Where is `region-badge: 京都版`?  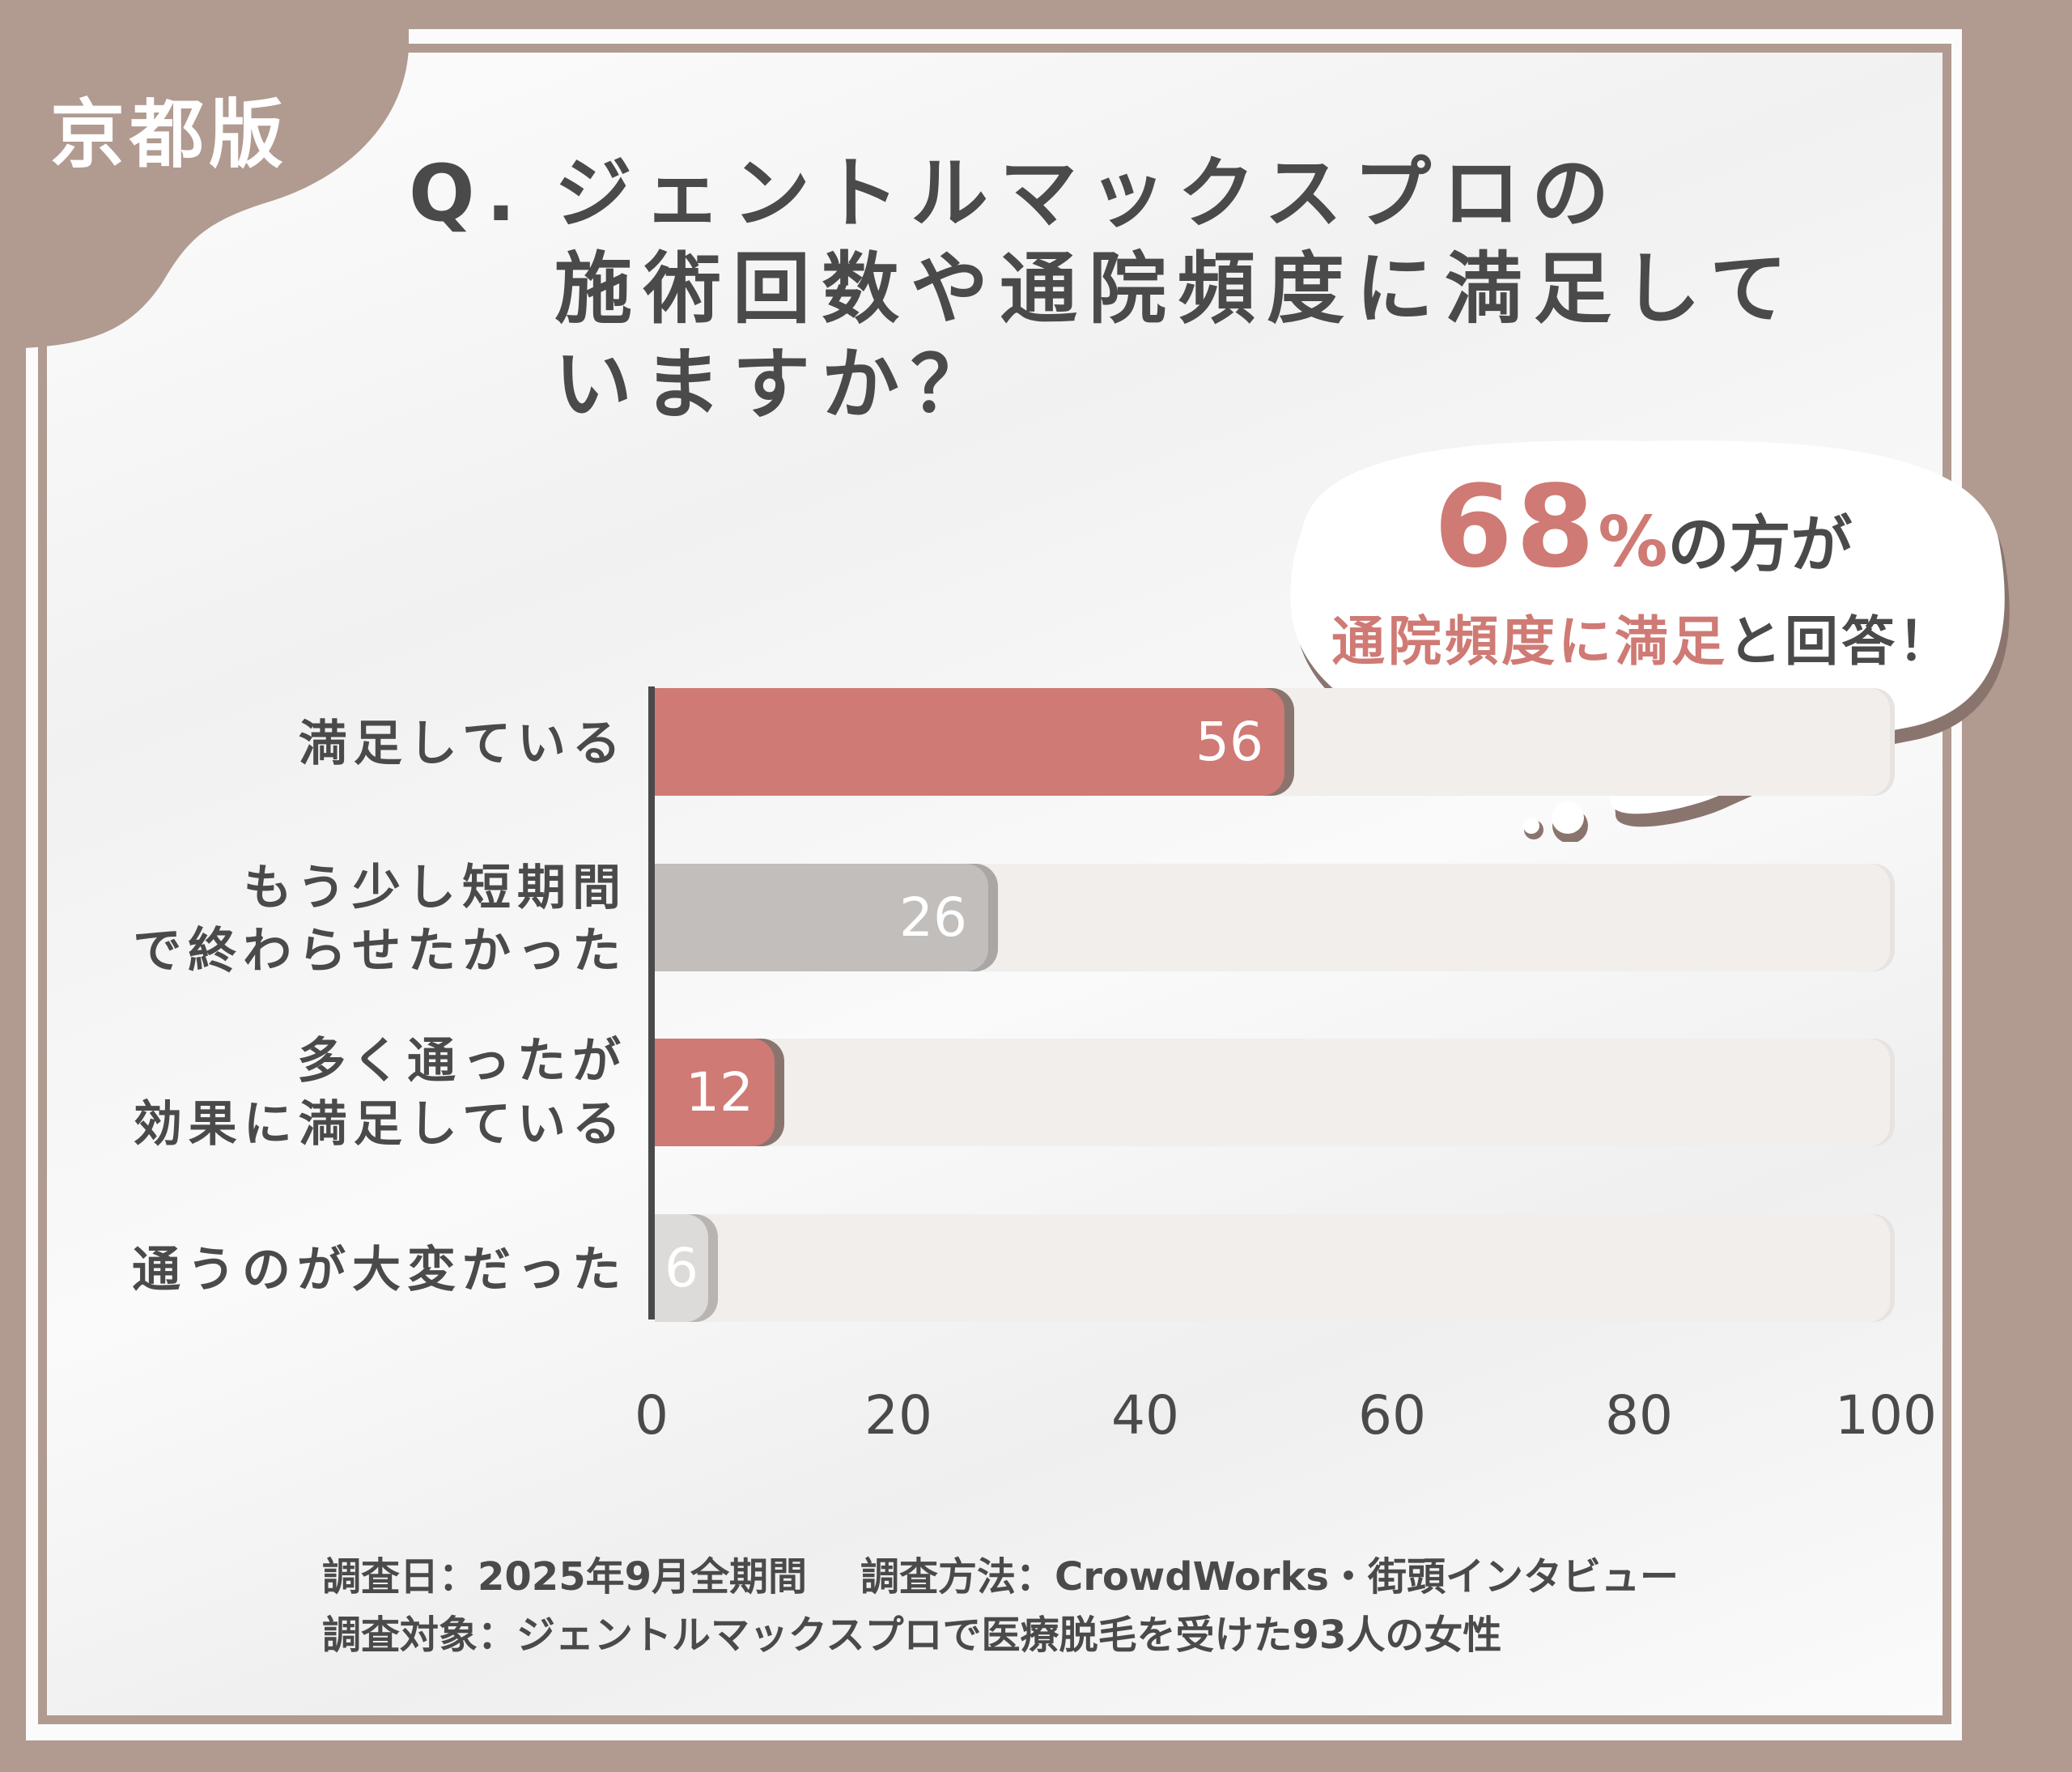 region-badge: 京都版 is located at coordinates (169, 135).